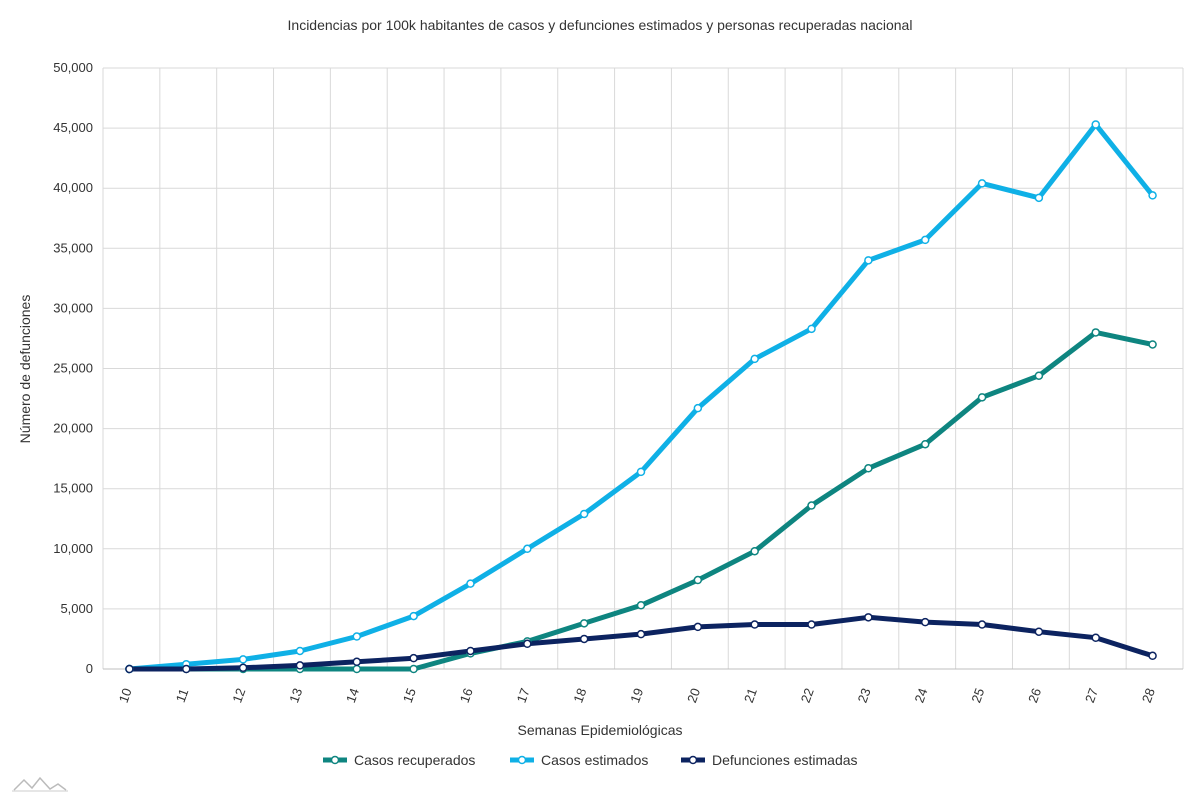  What do you see at coordinates (73, 548) in the screenshot?
I see `y-tick-label: 10,000` at bounding box center [73, 548].